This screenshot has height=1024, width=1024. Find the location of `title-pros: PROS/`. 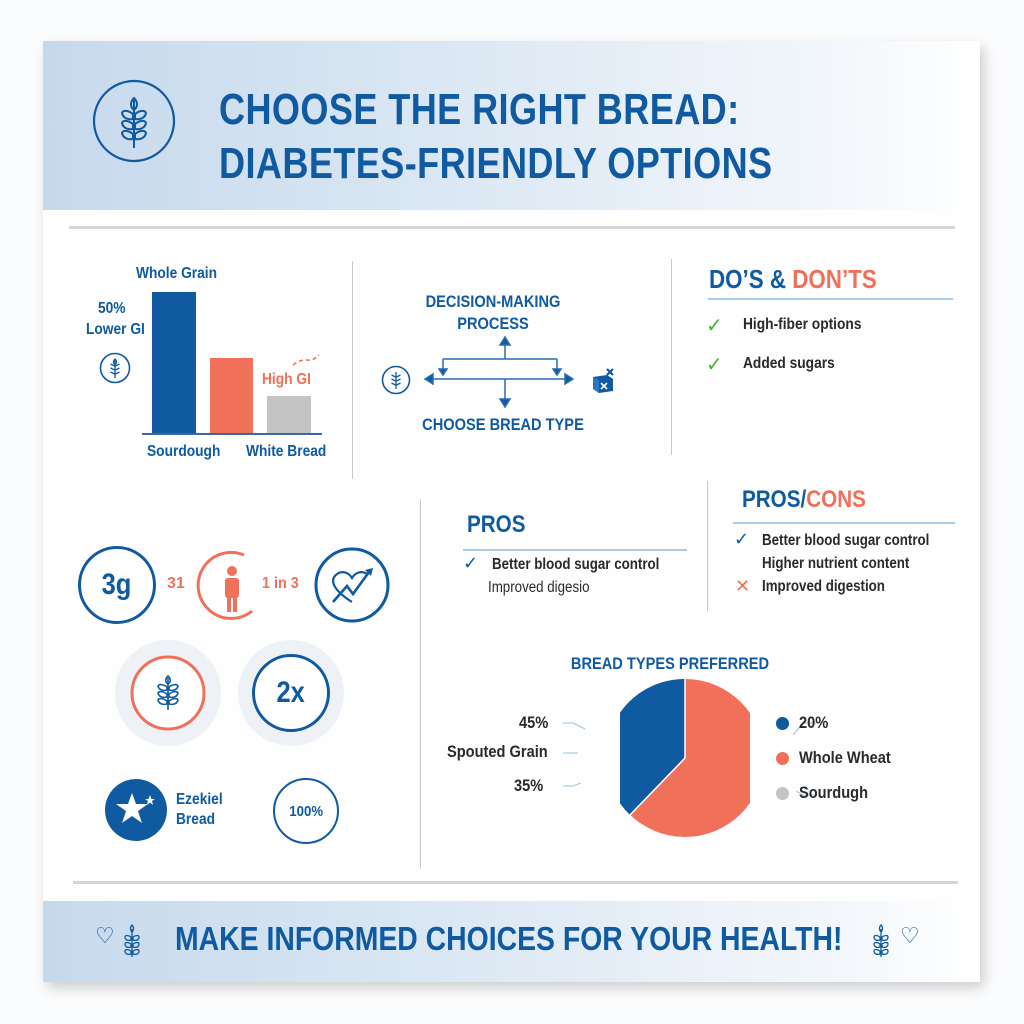

title-pros: PROS/ is located at coordinates (774, 499).